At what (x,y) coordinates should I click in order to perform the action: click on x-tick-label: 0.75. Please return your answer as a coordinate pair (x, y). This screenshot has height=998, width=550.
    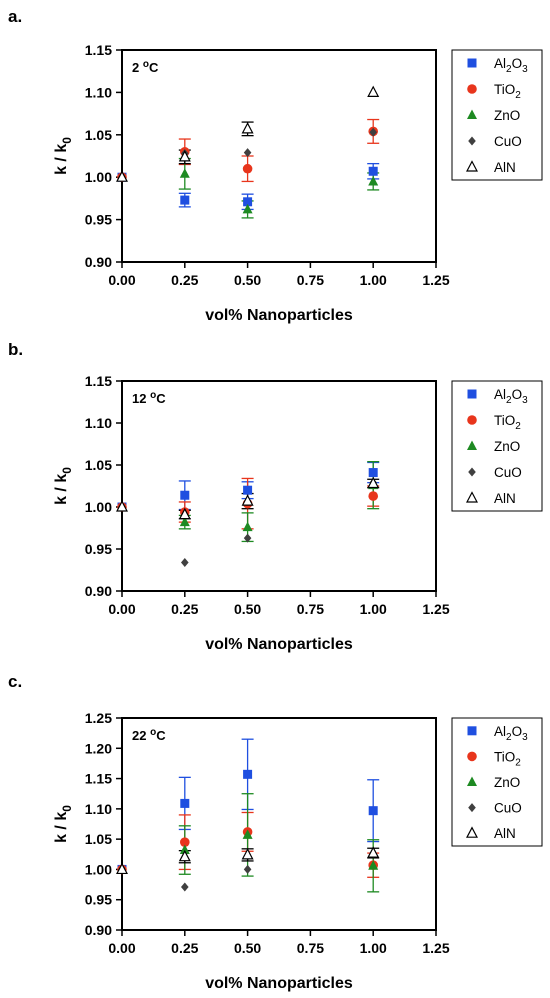
    Looking at the image, I should click on (310, 280).